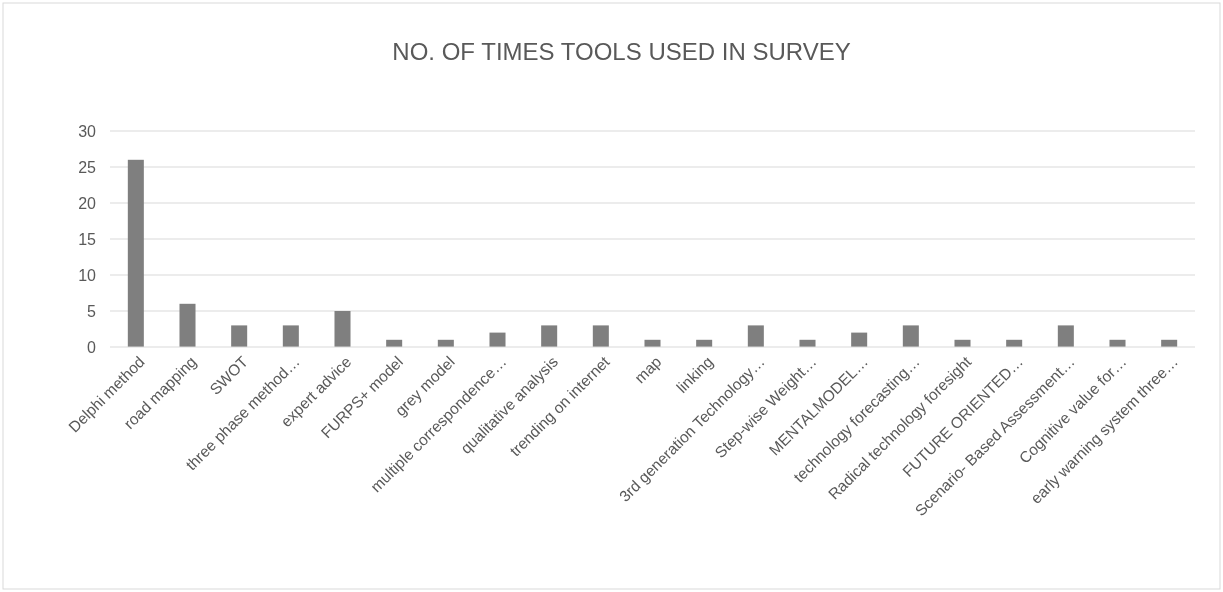 Image resolution: width=1223 pixels, height=592 pixels. Describe the element at coordinates (87, 203) in the screenshot. I see `y-tick-label: 20` at that location.